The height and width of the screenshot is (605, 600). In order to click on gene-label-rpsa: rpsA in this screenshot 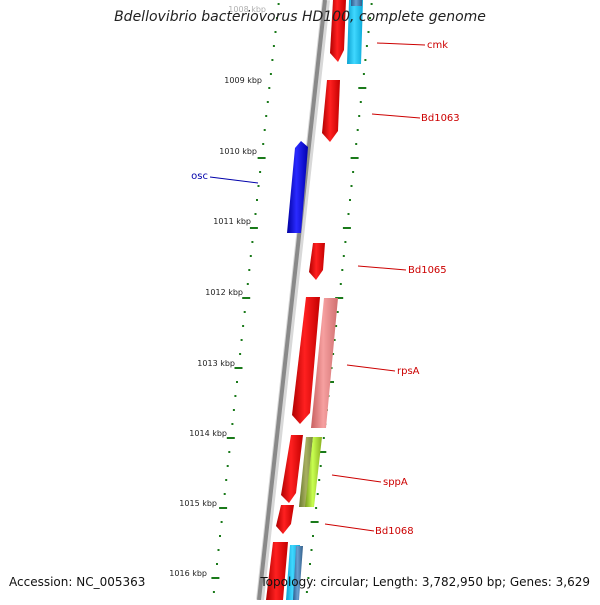, I will do `click(408, 371)`.